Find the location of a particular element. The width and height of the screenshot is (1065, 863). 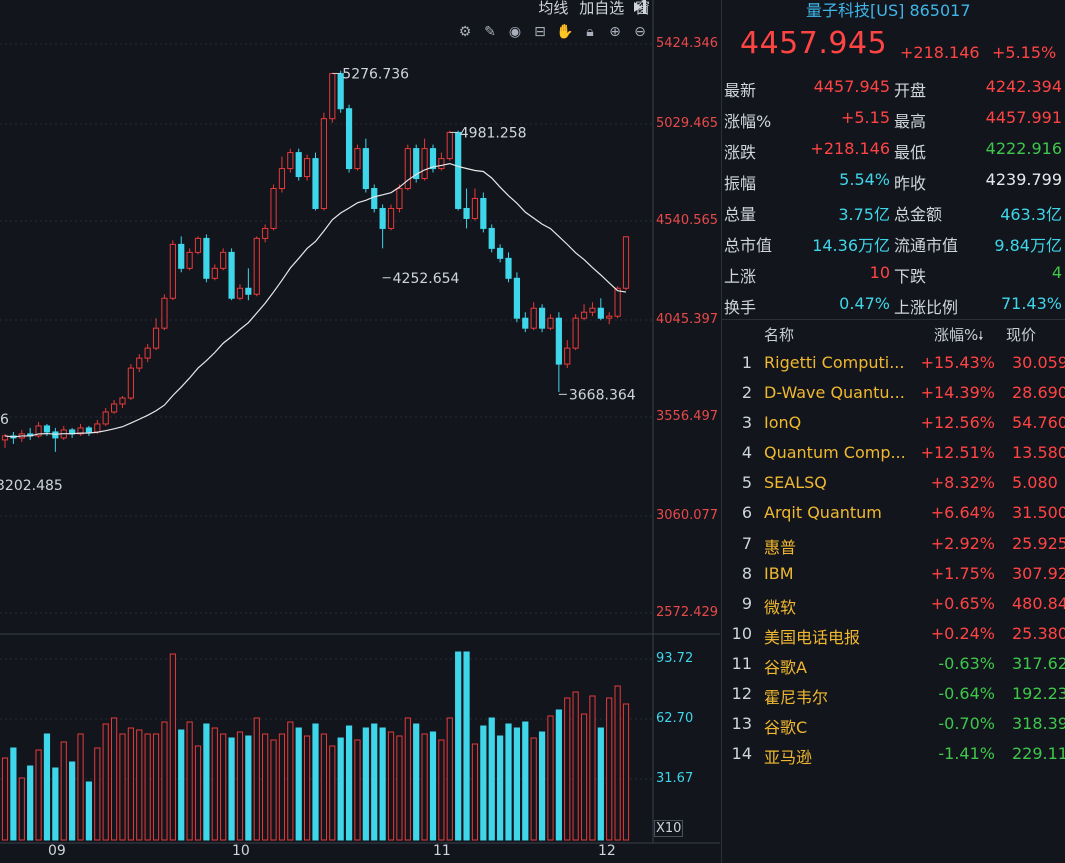

settings-icon: ⚙ is located at coordinates (465, 32).